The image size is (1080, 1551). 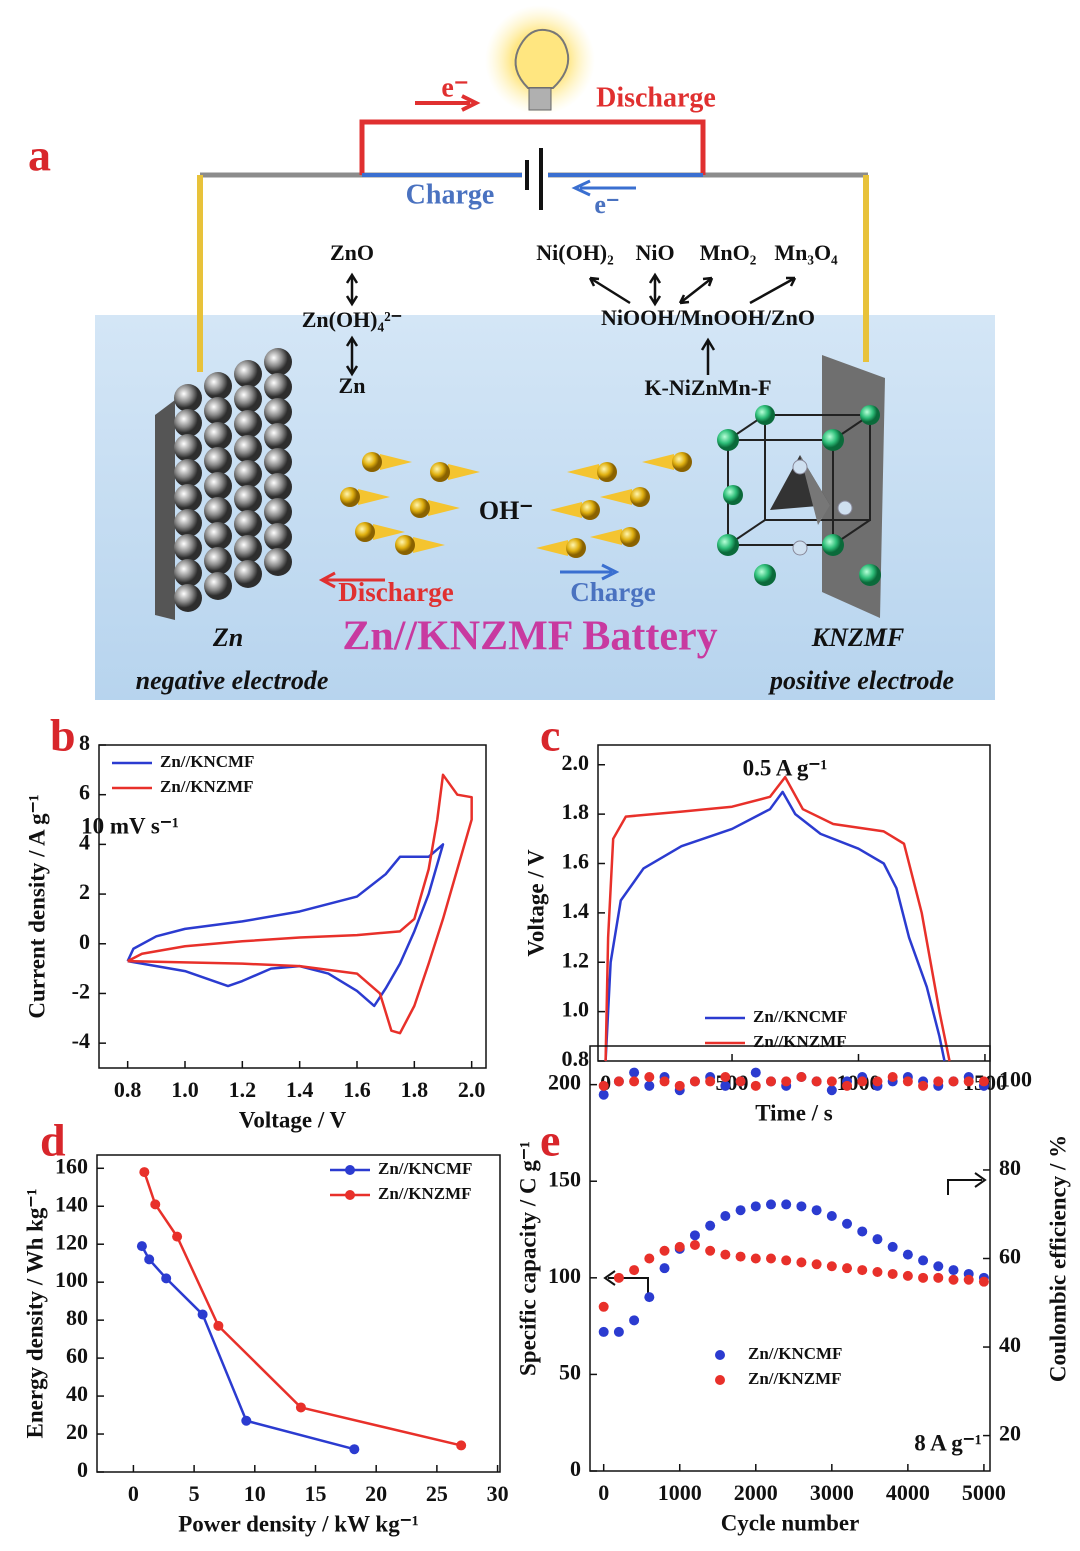 What do you see at coordinates (535, 903) in the screenshot?
I see `y-axis-label: Voltage / V` at bounding box center [535, 903].